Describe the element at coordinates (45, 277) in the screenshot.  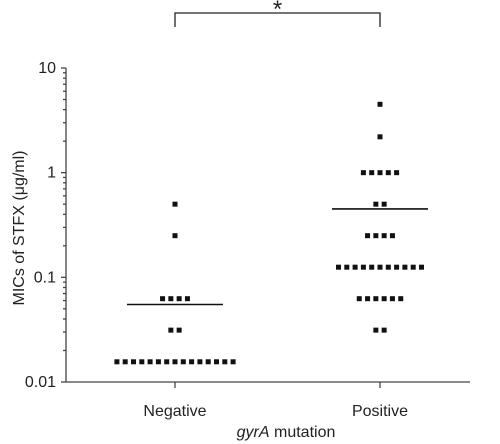
I see `y-tick-label: 0.1` at that location.